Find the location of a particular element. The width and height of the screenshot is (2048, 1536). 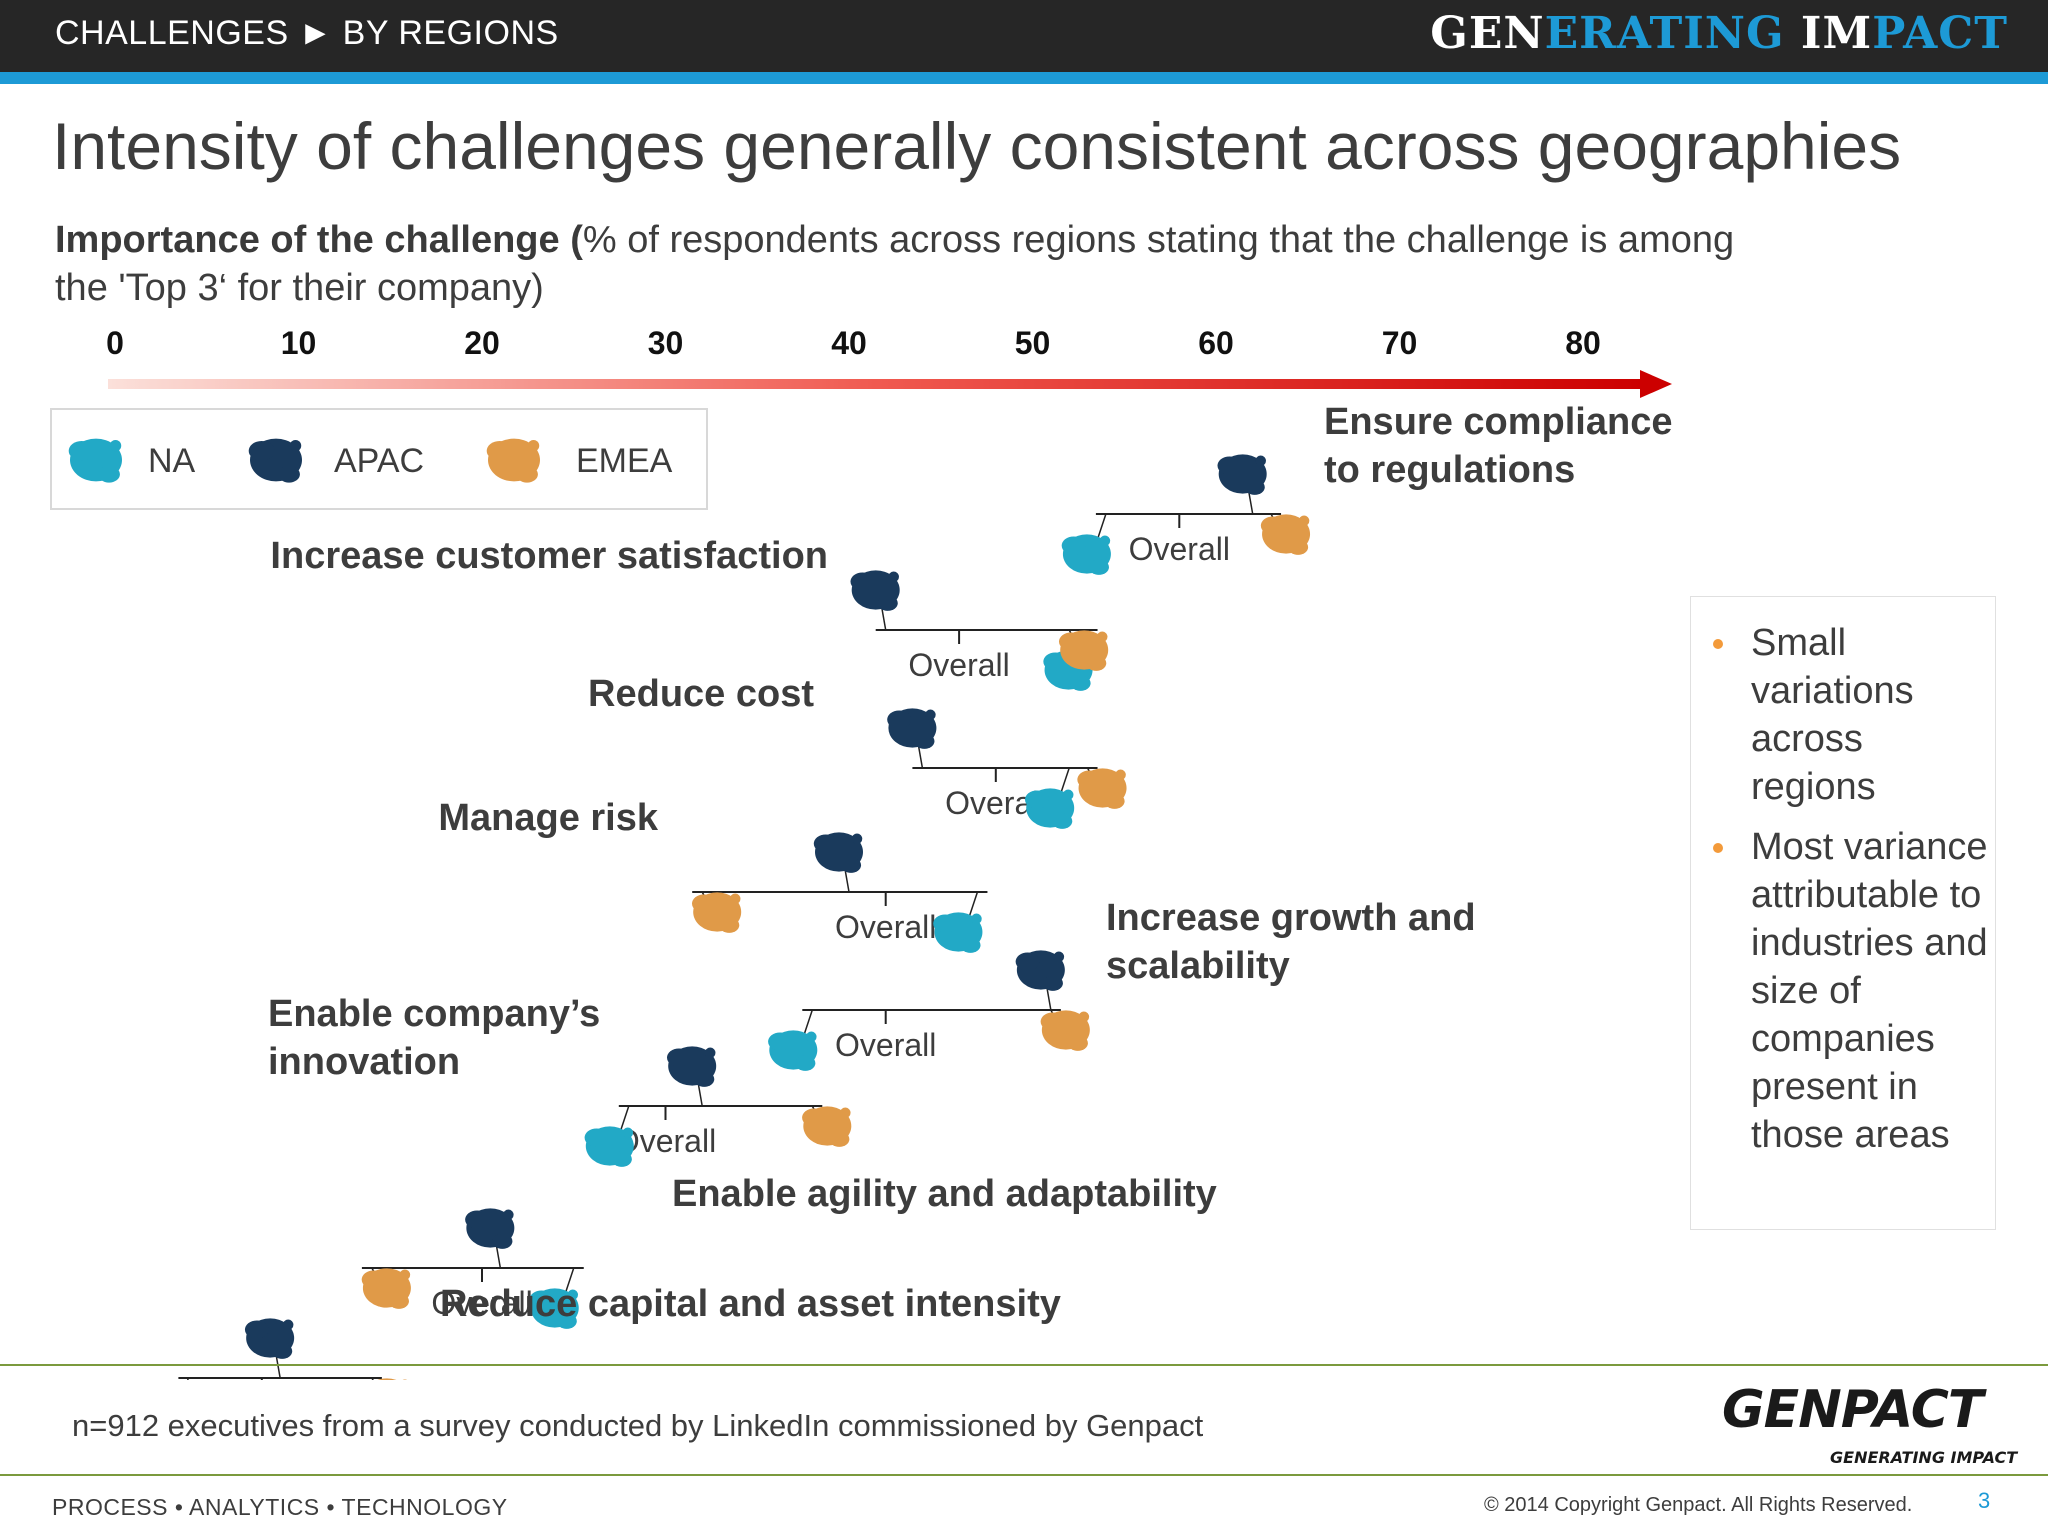

challenge-group: Overall Increase customer satisfaction is located at coordinates (689, 613).